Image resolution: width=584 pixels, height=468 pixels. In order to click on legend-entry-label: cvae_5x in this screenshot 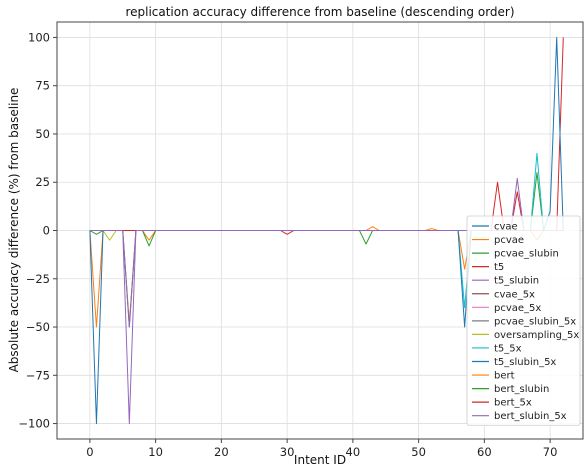, I will do `click(514, 294)`.